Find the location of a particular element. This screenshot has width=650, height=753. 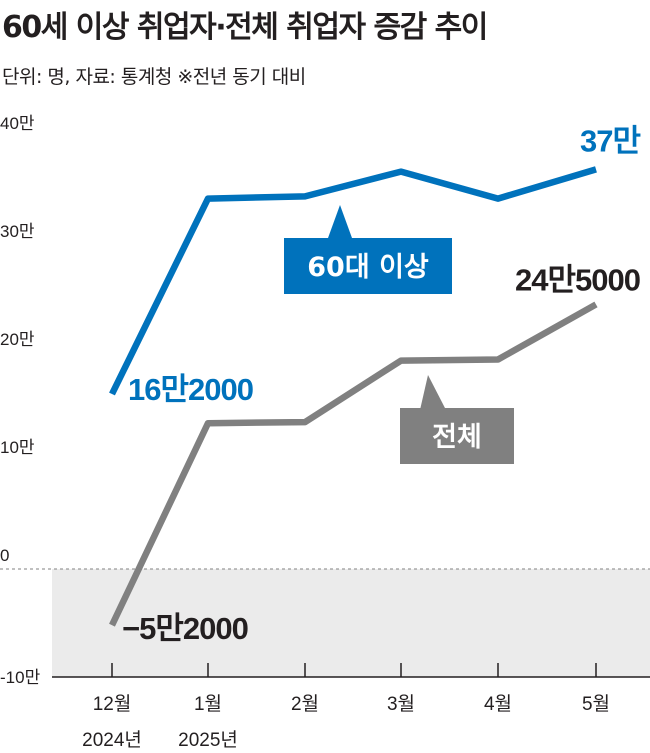

x-tick-year-label: 2025년 is located at coordinates (208, 740).